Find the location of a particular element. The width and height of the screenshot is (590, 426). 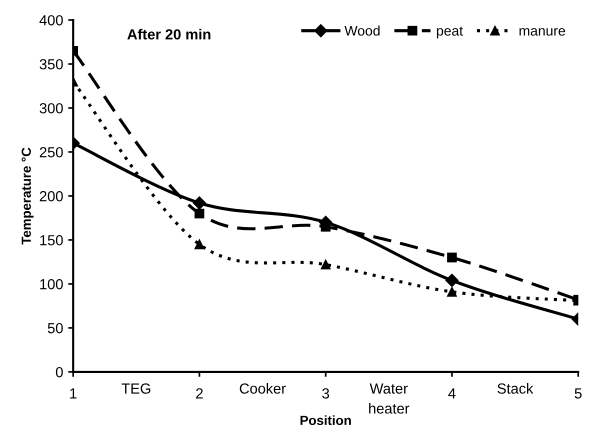

text: Stack is located at coordinates (515, 388).